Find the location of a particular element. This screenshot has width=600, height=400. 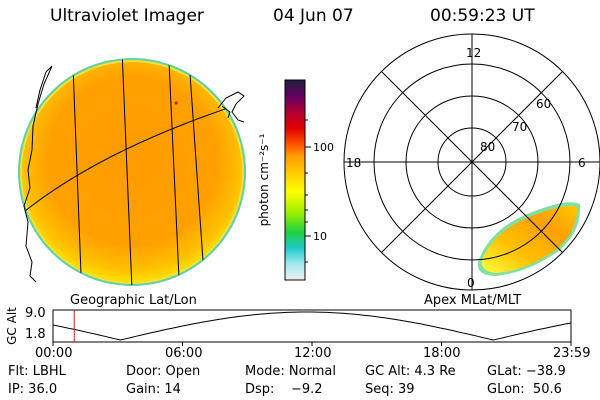

filter-info: Flt: LBHL is located at coordinates (37, 371).